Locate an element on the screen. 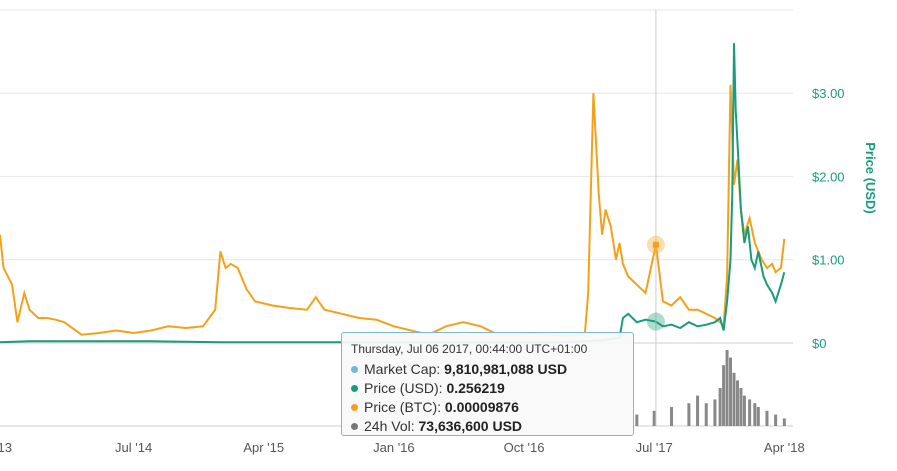 This screenshot has height=471, width=897. y-axis-title: Price (USD) is located at coordinates (870, 178).